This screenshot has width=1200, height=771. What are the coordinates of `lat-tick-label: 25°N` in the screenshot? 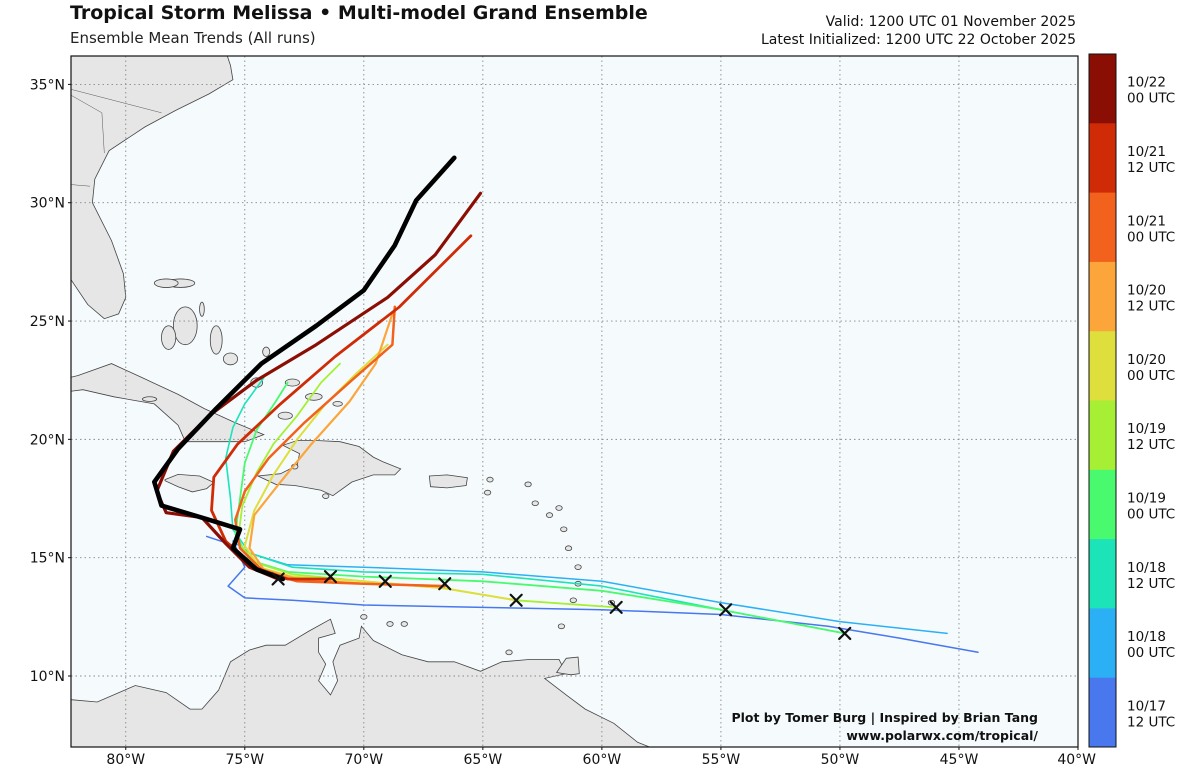 It's located at (47, 322).